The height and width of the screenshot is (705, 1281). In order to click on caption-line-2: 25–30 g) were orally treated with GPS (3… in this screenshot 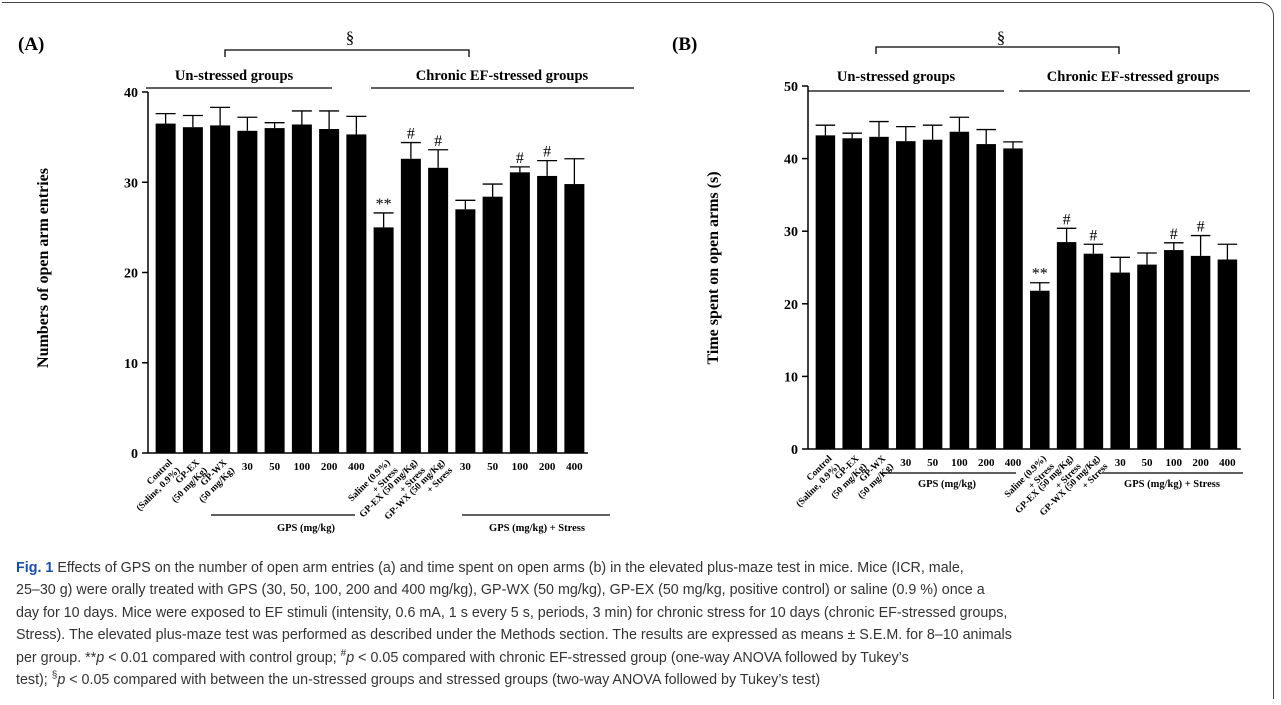, I will do `click(500, 590)`.